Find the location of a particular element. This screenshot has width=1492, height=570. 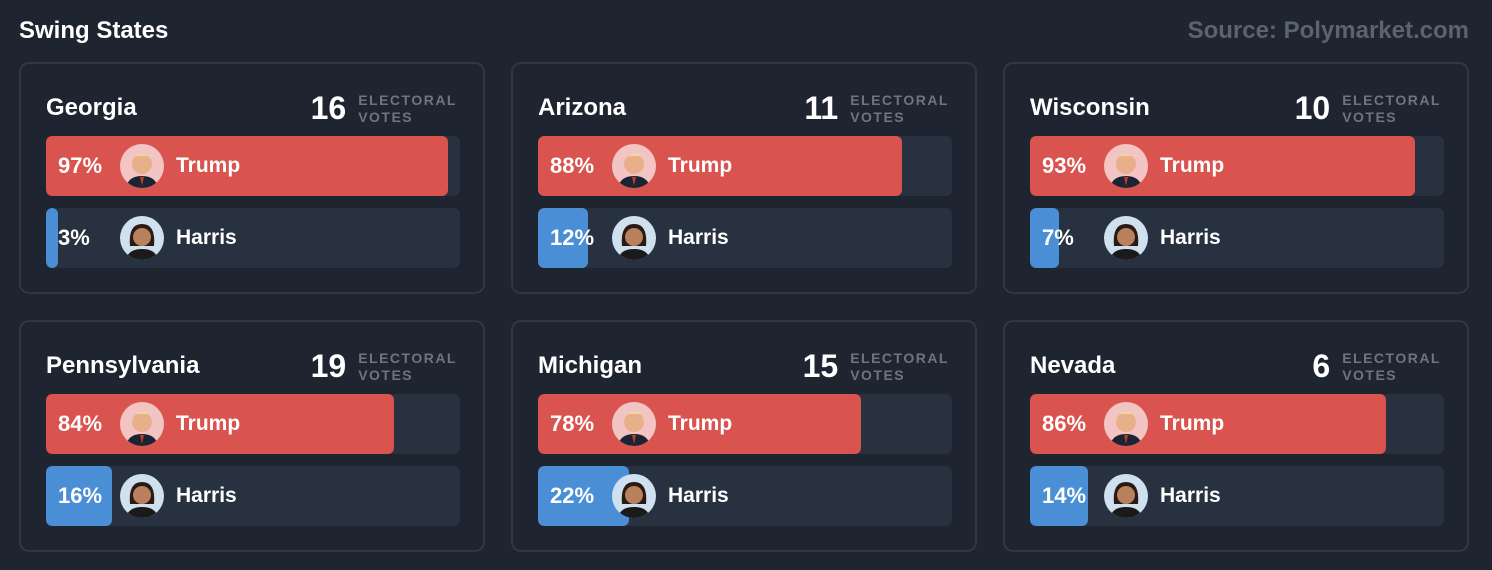

source-label: Source: Polymarket.com is located at coordinates (1328, 30).